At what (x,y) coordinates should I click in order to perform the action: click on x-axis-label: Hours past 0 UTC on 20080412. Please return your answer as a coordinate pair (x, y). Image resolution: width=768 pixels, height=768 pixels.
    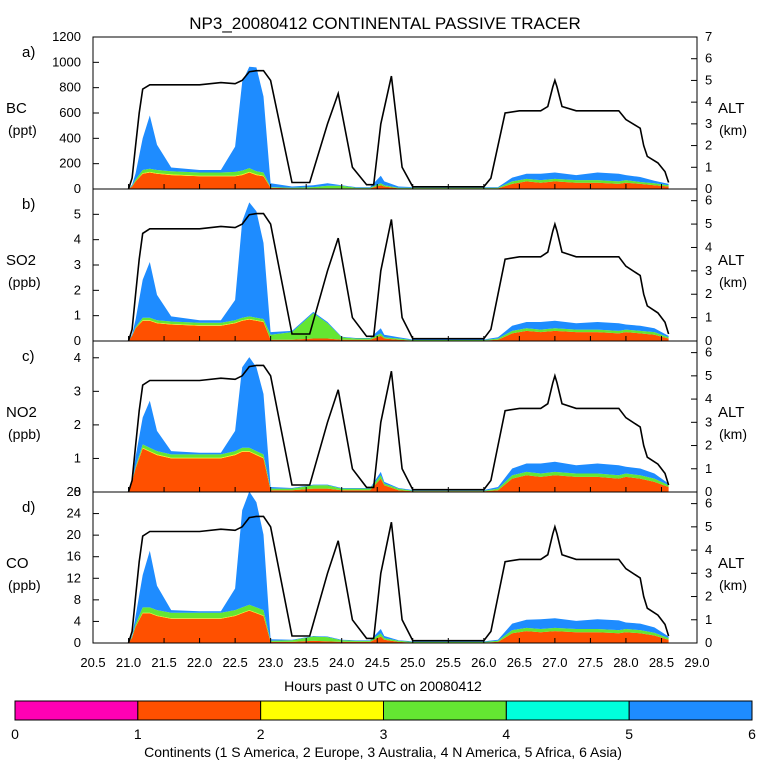
    Looking at the image, I should click on (383, 686).